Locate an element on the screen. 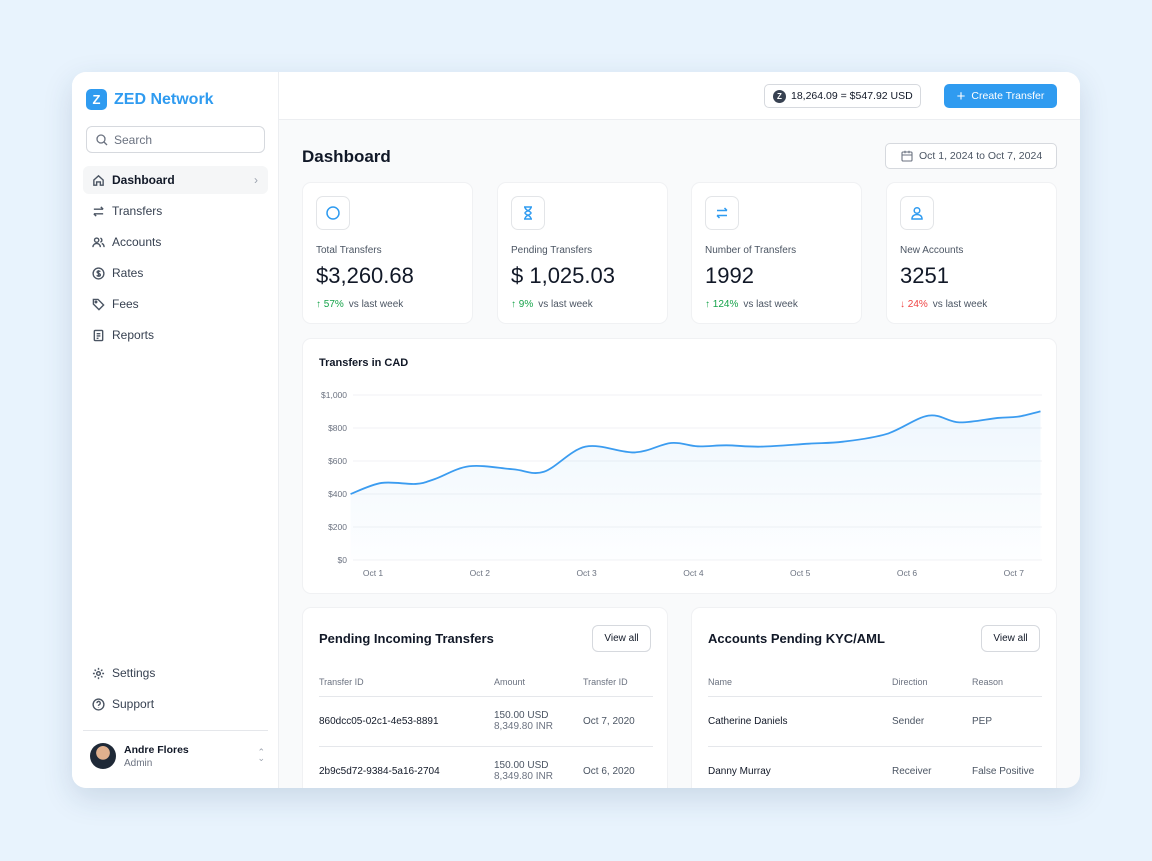  logo: Z ZED Network is located at coordinates (150, 99).